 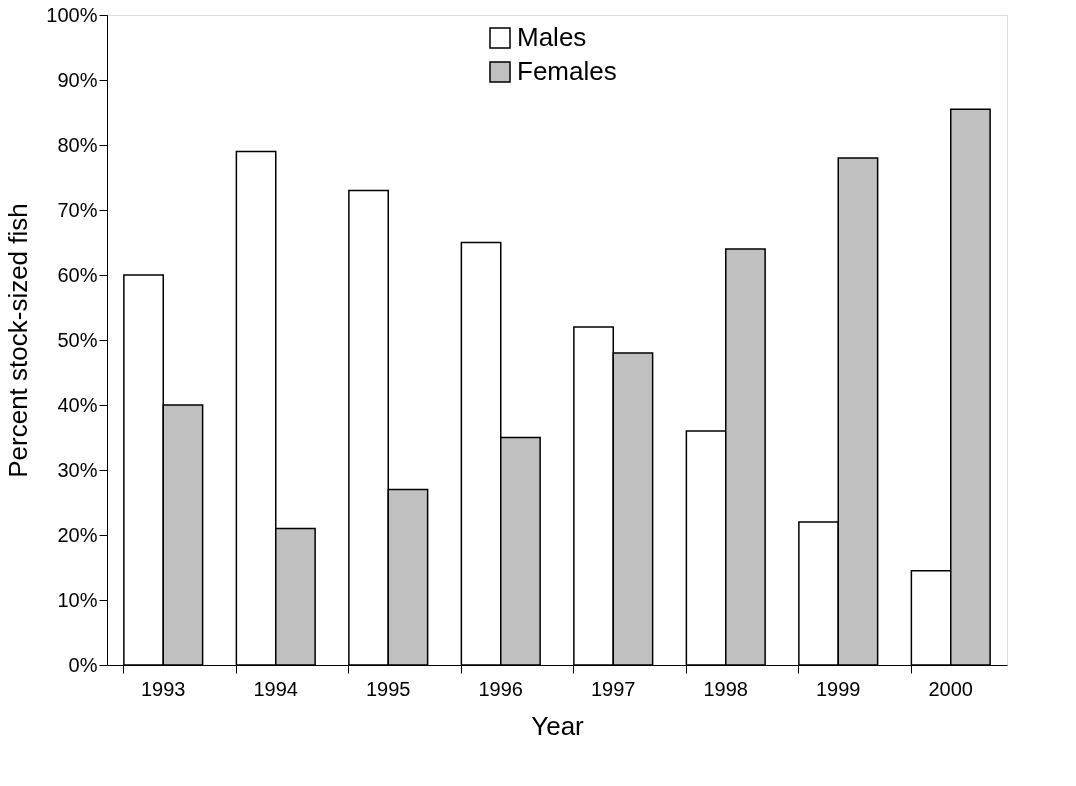 What do you see at coordinates (725, 688) in the screenshot?
I see `x-tick-label: 1998` at bounding box center [725, 688].